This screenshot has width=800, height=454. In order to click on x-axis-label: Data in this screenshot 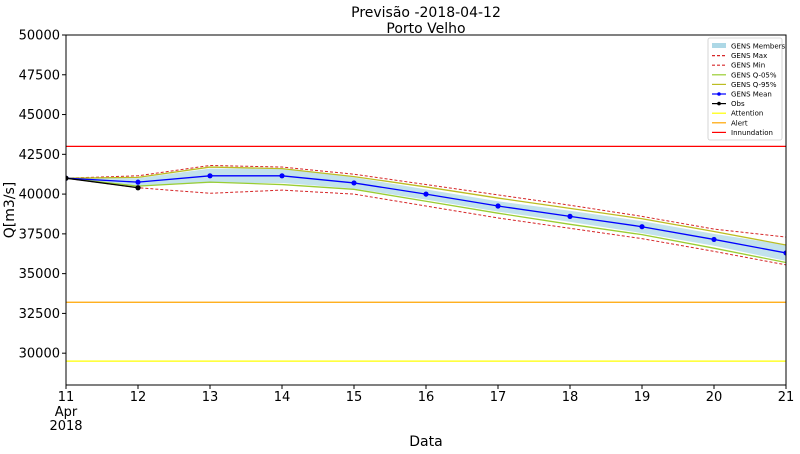, I will do `click(425, 442)`.